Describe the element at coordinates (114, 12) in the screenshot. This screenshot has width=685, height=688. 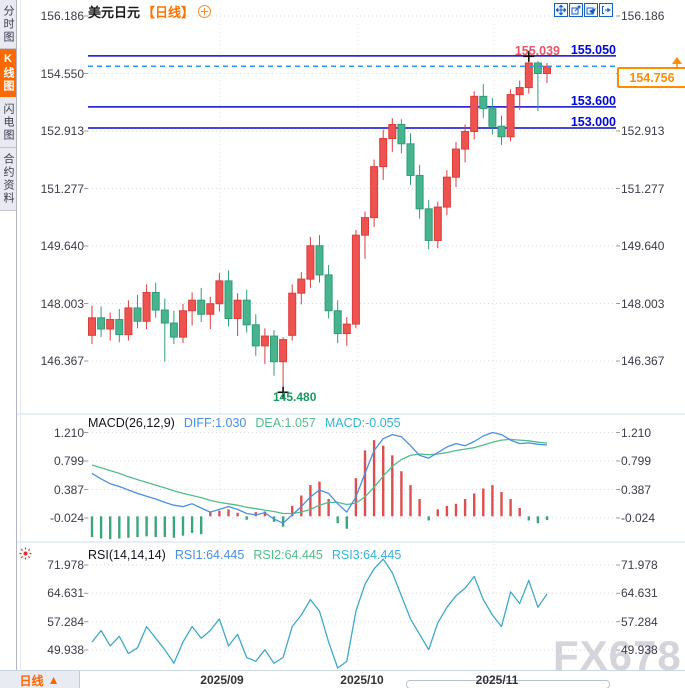
I see `symbol-name: 美元日元` at that location.